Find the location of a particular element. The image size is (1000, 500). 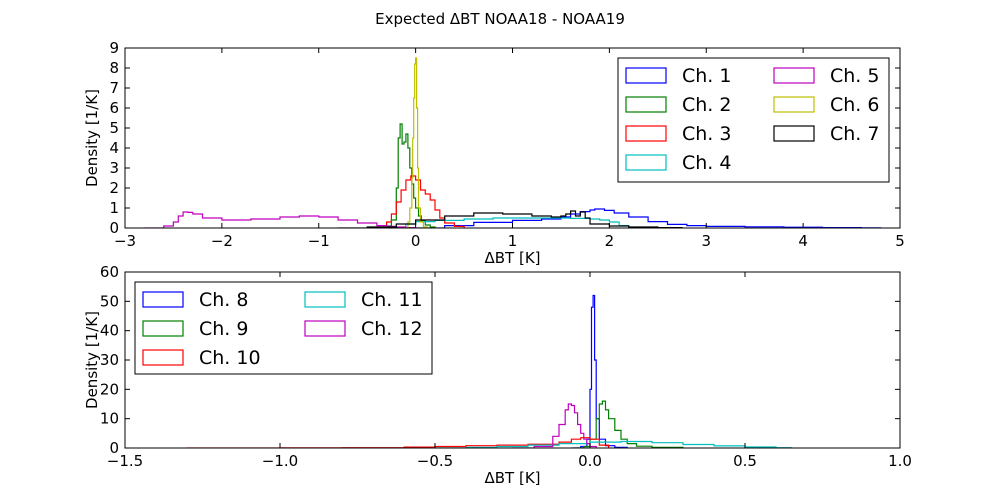

legend-item: Ch. 8 is located at coordinates (195, 300).